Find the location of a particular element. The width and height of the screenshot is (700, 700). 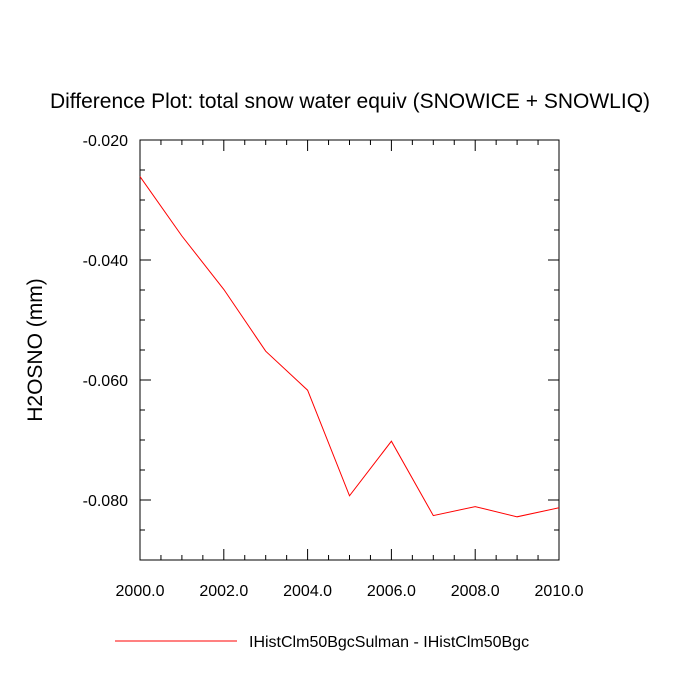

y-tick-label: -0.020 is located at coordinates (105, 141).